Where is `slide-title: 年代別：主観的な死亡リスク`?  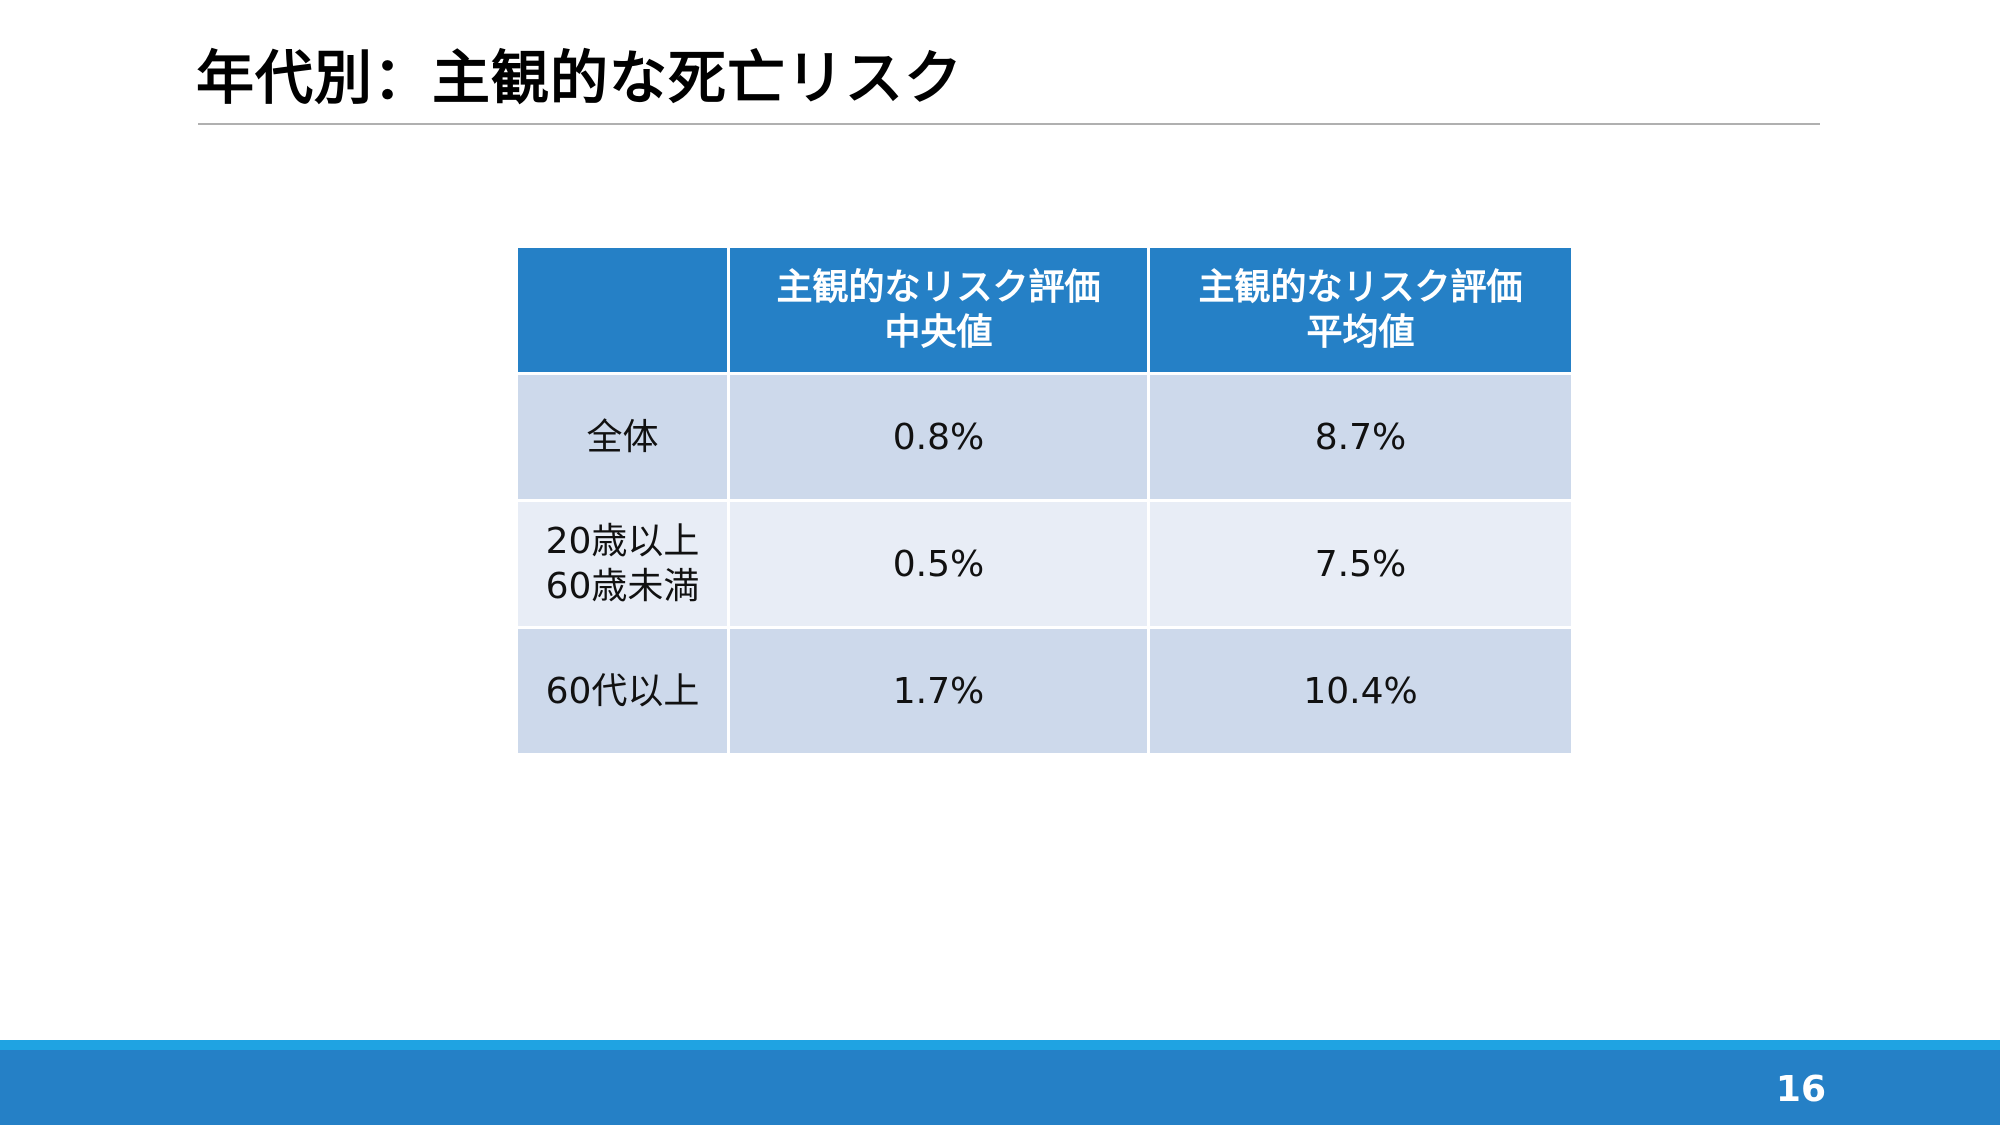
slide-title: 年代別：主観的な死亡リスク is located at coordinates (580, 78).